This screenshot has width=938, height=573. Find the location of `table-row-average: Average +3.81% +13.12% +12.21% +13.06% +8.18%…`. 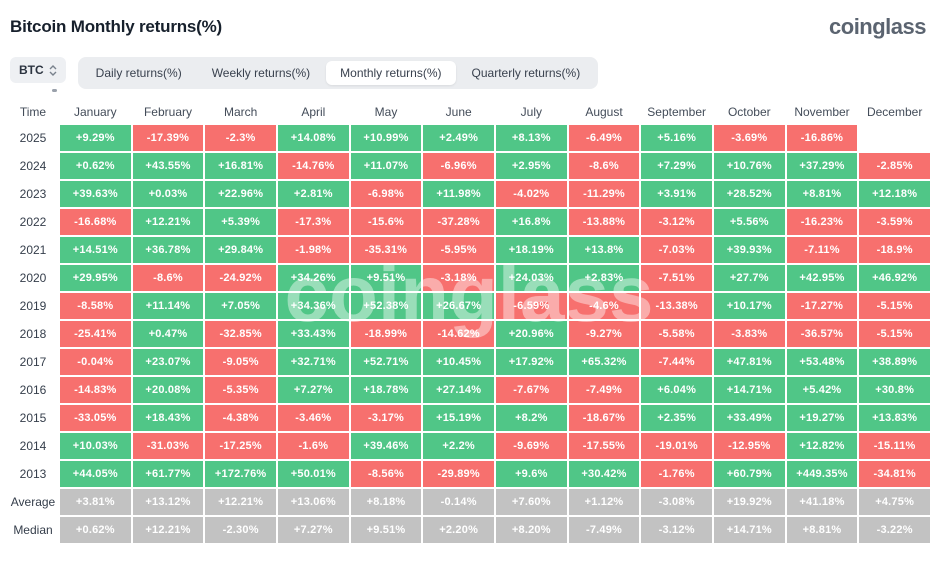

table-row-average: Average +3.81% +13.12% +12.21% +13.06% +8.18%… is located at coordinates (469, 502).